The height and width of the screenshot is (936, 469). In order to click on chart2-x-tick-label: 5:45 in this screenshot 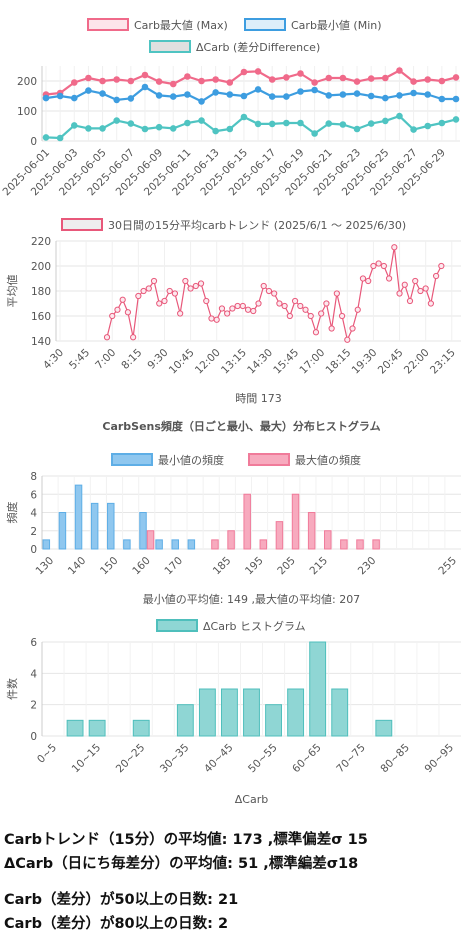, I will do `click(79, 359)`.